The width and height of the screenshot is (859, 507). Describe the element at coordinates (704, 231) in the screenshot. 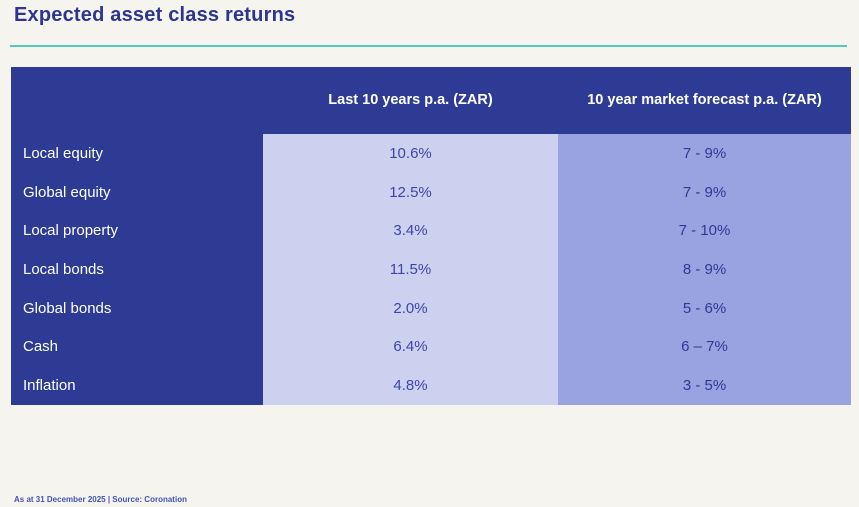

I see `row-forecast-cell: 7 - 10%` at that location.